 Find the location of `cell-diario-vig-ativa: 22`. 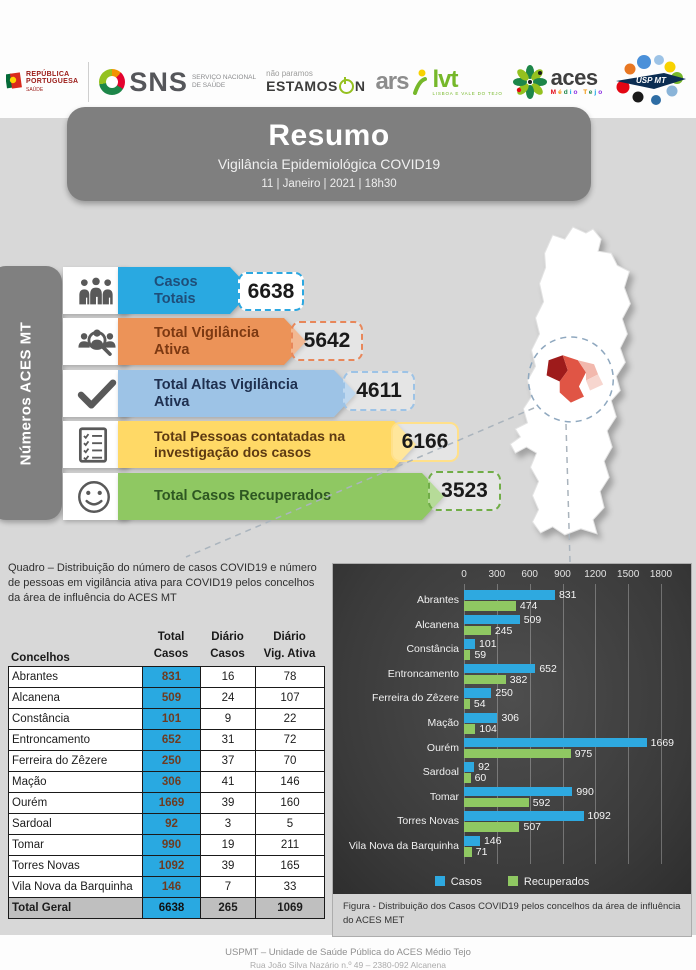

cell-diario-vig-ativa: 22 is located at coordinates (290, 719).